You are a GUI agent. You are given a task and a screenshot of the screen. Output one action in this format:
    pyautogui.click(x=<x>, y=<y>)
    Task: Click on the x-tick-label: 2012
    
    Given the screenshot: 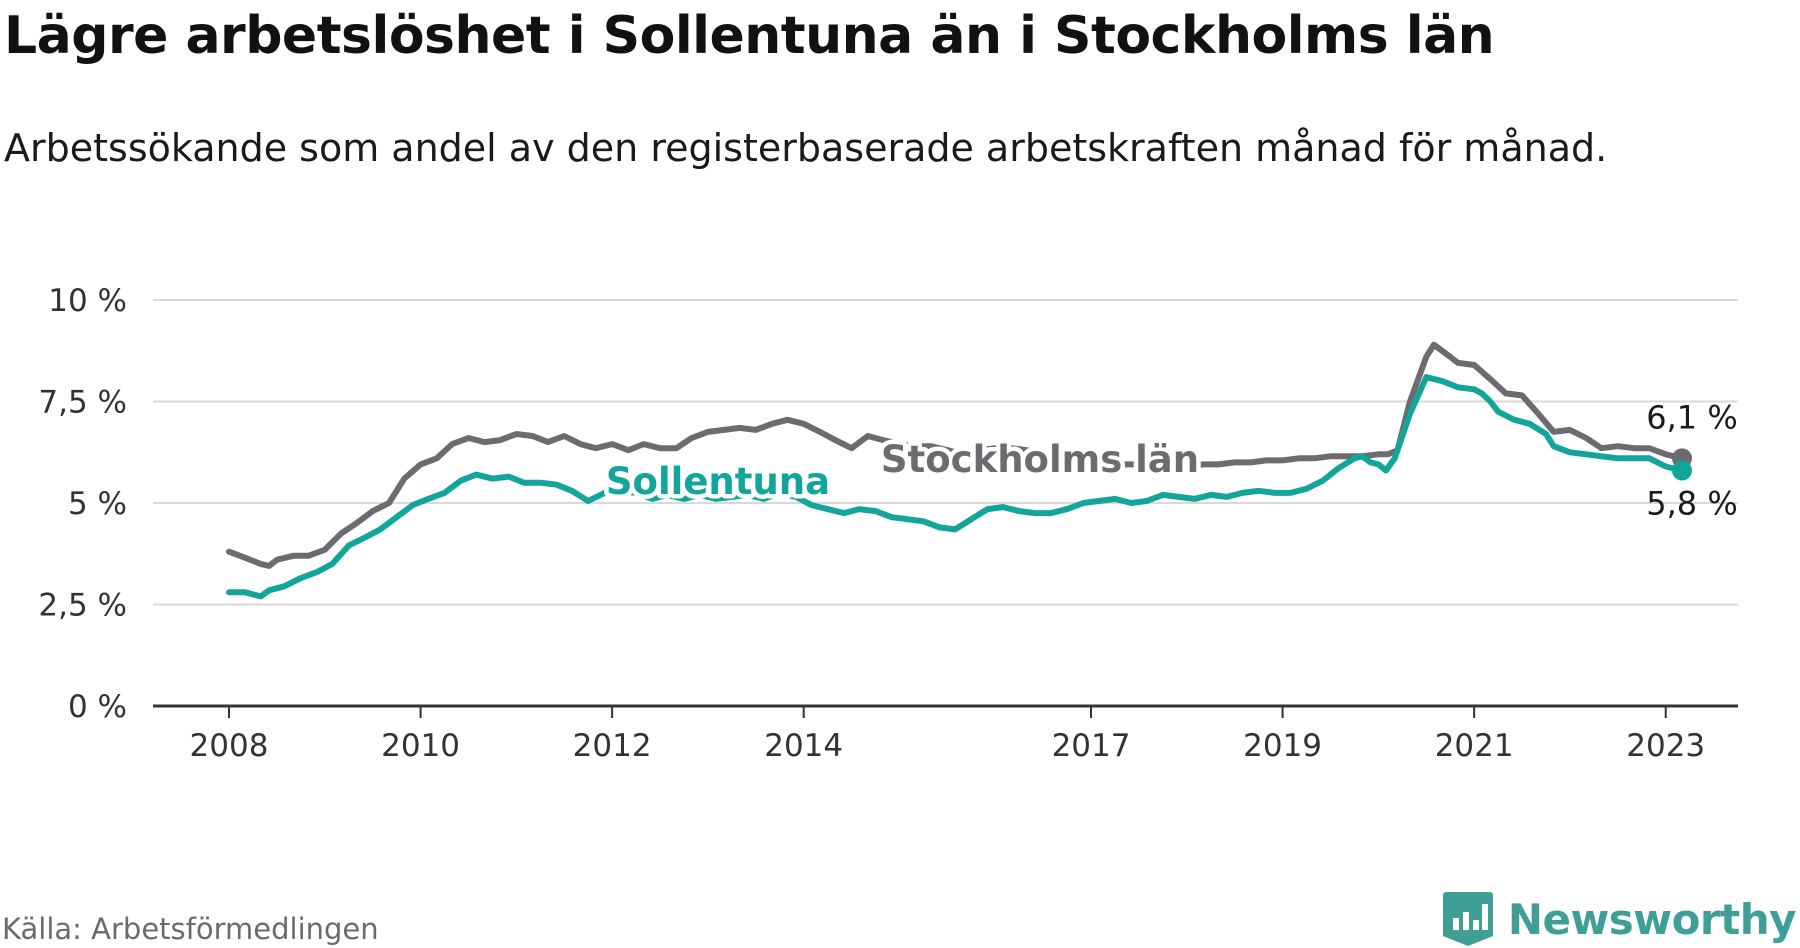 What is the action you would take?
    pyautogui.click(x=612, y=746)
    